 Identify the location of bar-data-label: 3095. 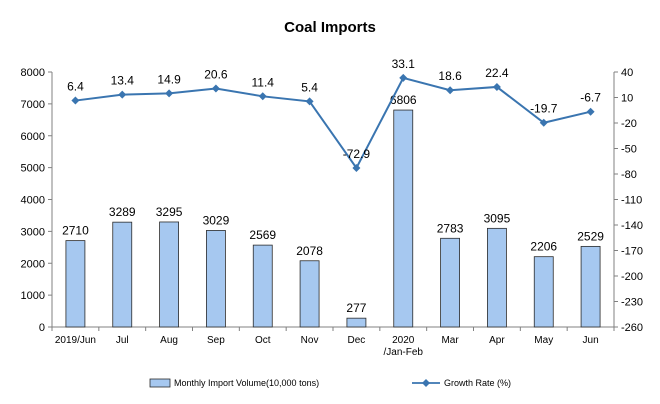
(497, 218).